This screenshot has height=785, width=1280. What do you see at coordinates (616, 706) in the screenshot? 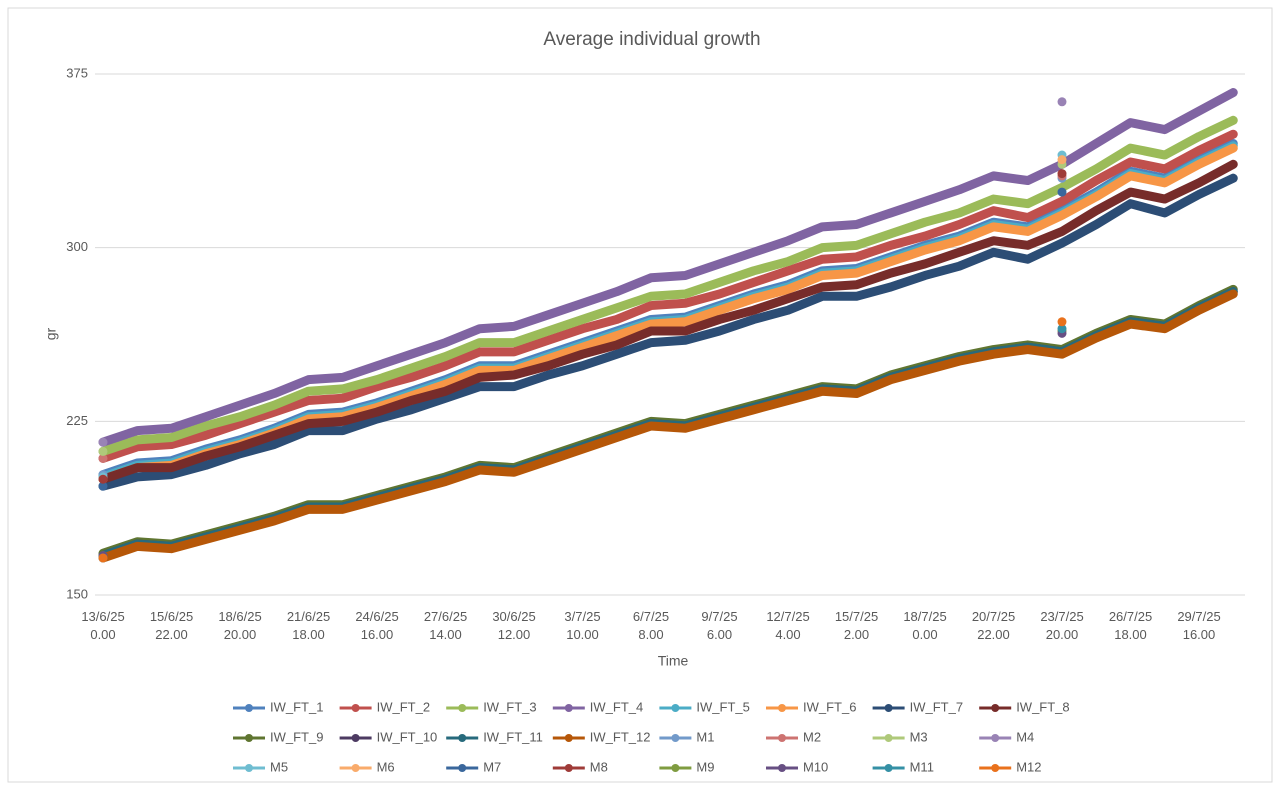
I see `legend-label: IW_FT_4` at bounding box center [616, 706].